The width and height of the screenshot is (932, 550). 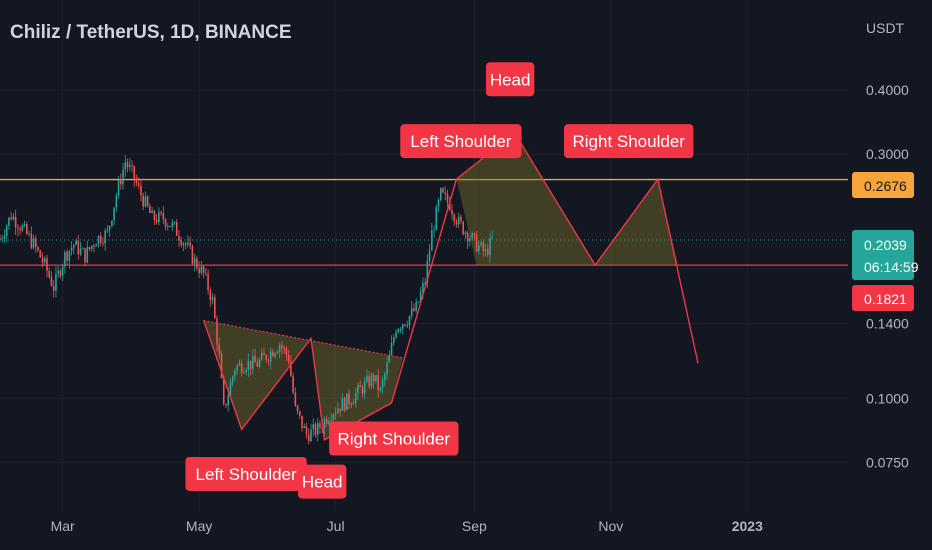 What do you see at coordinates (407, 526) in the screenshot?
I see `time-axis: Mar May Jul Sep Nov 2023` at bounding box center [407, 526].